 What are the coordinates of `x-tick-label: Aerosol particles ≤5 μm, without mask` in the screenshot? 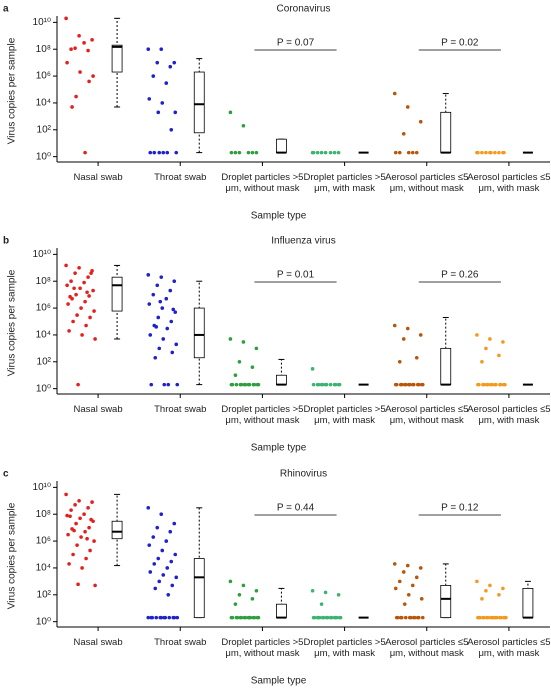 It's located at (427, 183).